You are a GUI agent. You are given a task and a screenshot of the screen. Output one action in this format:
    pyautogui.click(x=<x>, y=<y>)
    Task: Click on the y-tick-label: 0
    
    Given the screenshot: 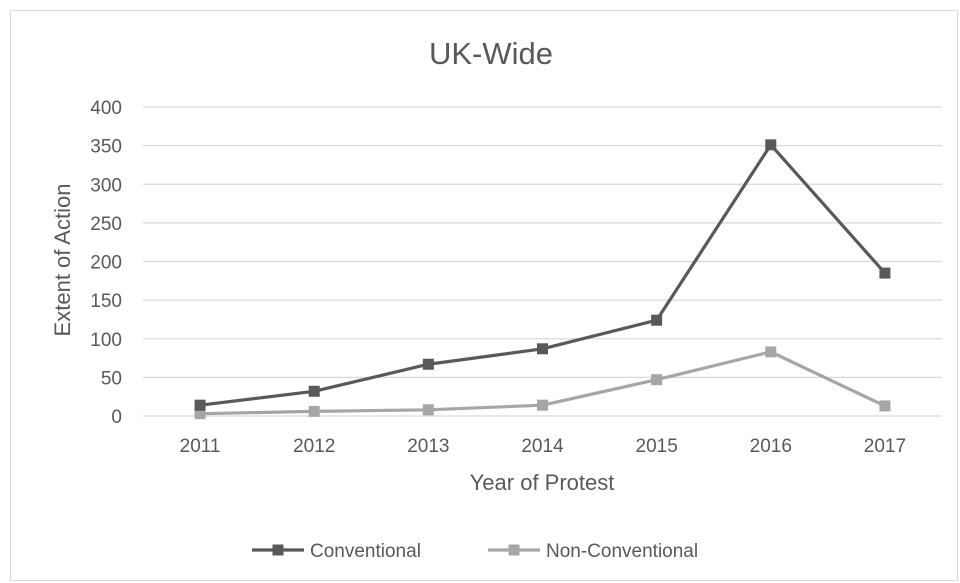 What is the action you would take?
    pyautogui.click(x=116, y=417)
    